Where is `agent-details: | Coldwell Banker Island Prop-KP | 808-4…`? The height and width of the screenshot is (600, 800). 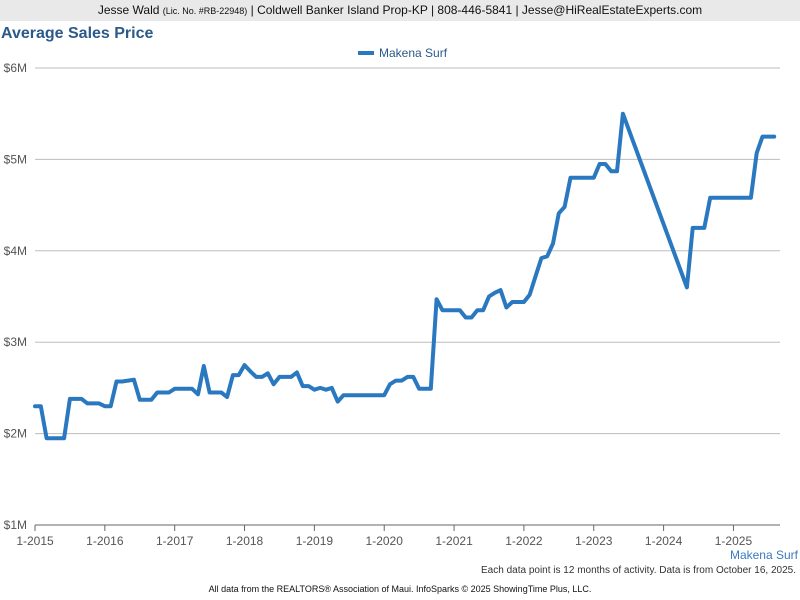 agent-details: | Coldwell Banker Island Prop-KP | 808-4… is located at coordinates (476, 10).